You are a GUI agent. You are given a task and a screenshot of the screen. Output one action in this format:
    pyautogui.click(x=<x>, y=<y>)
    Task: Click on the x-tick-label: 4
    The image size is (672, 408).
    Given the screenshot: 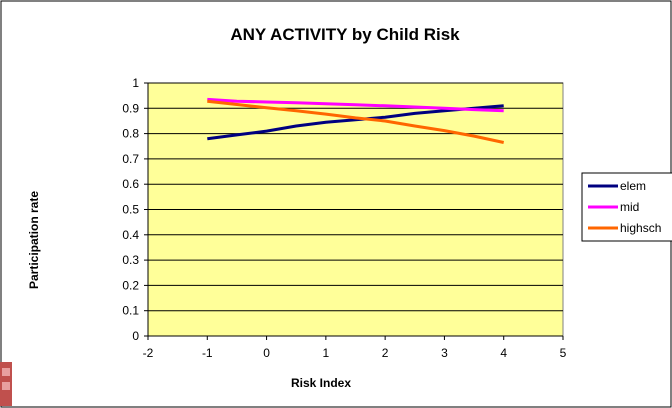 What is the action you would take?
    pyautogui.click(x=503, y=353)
    